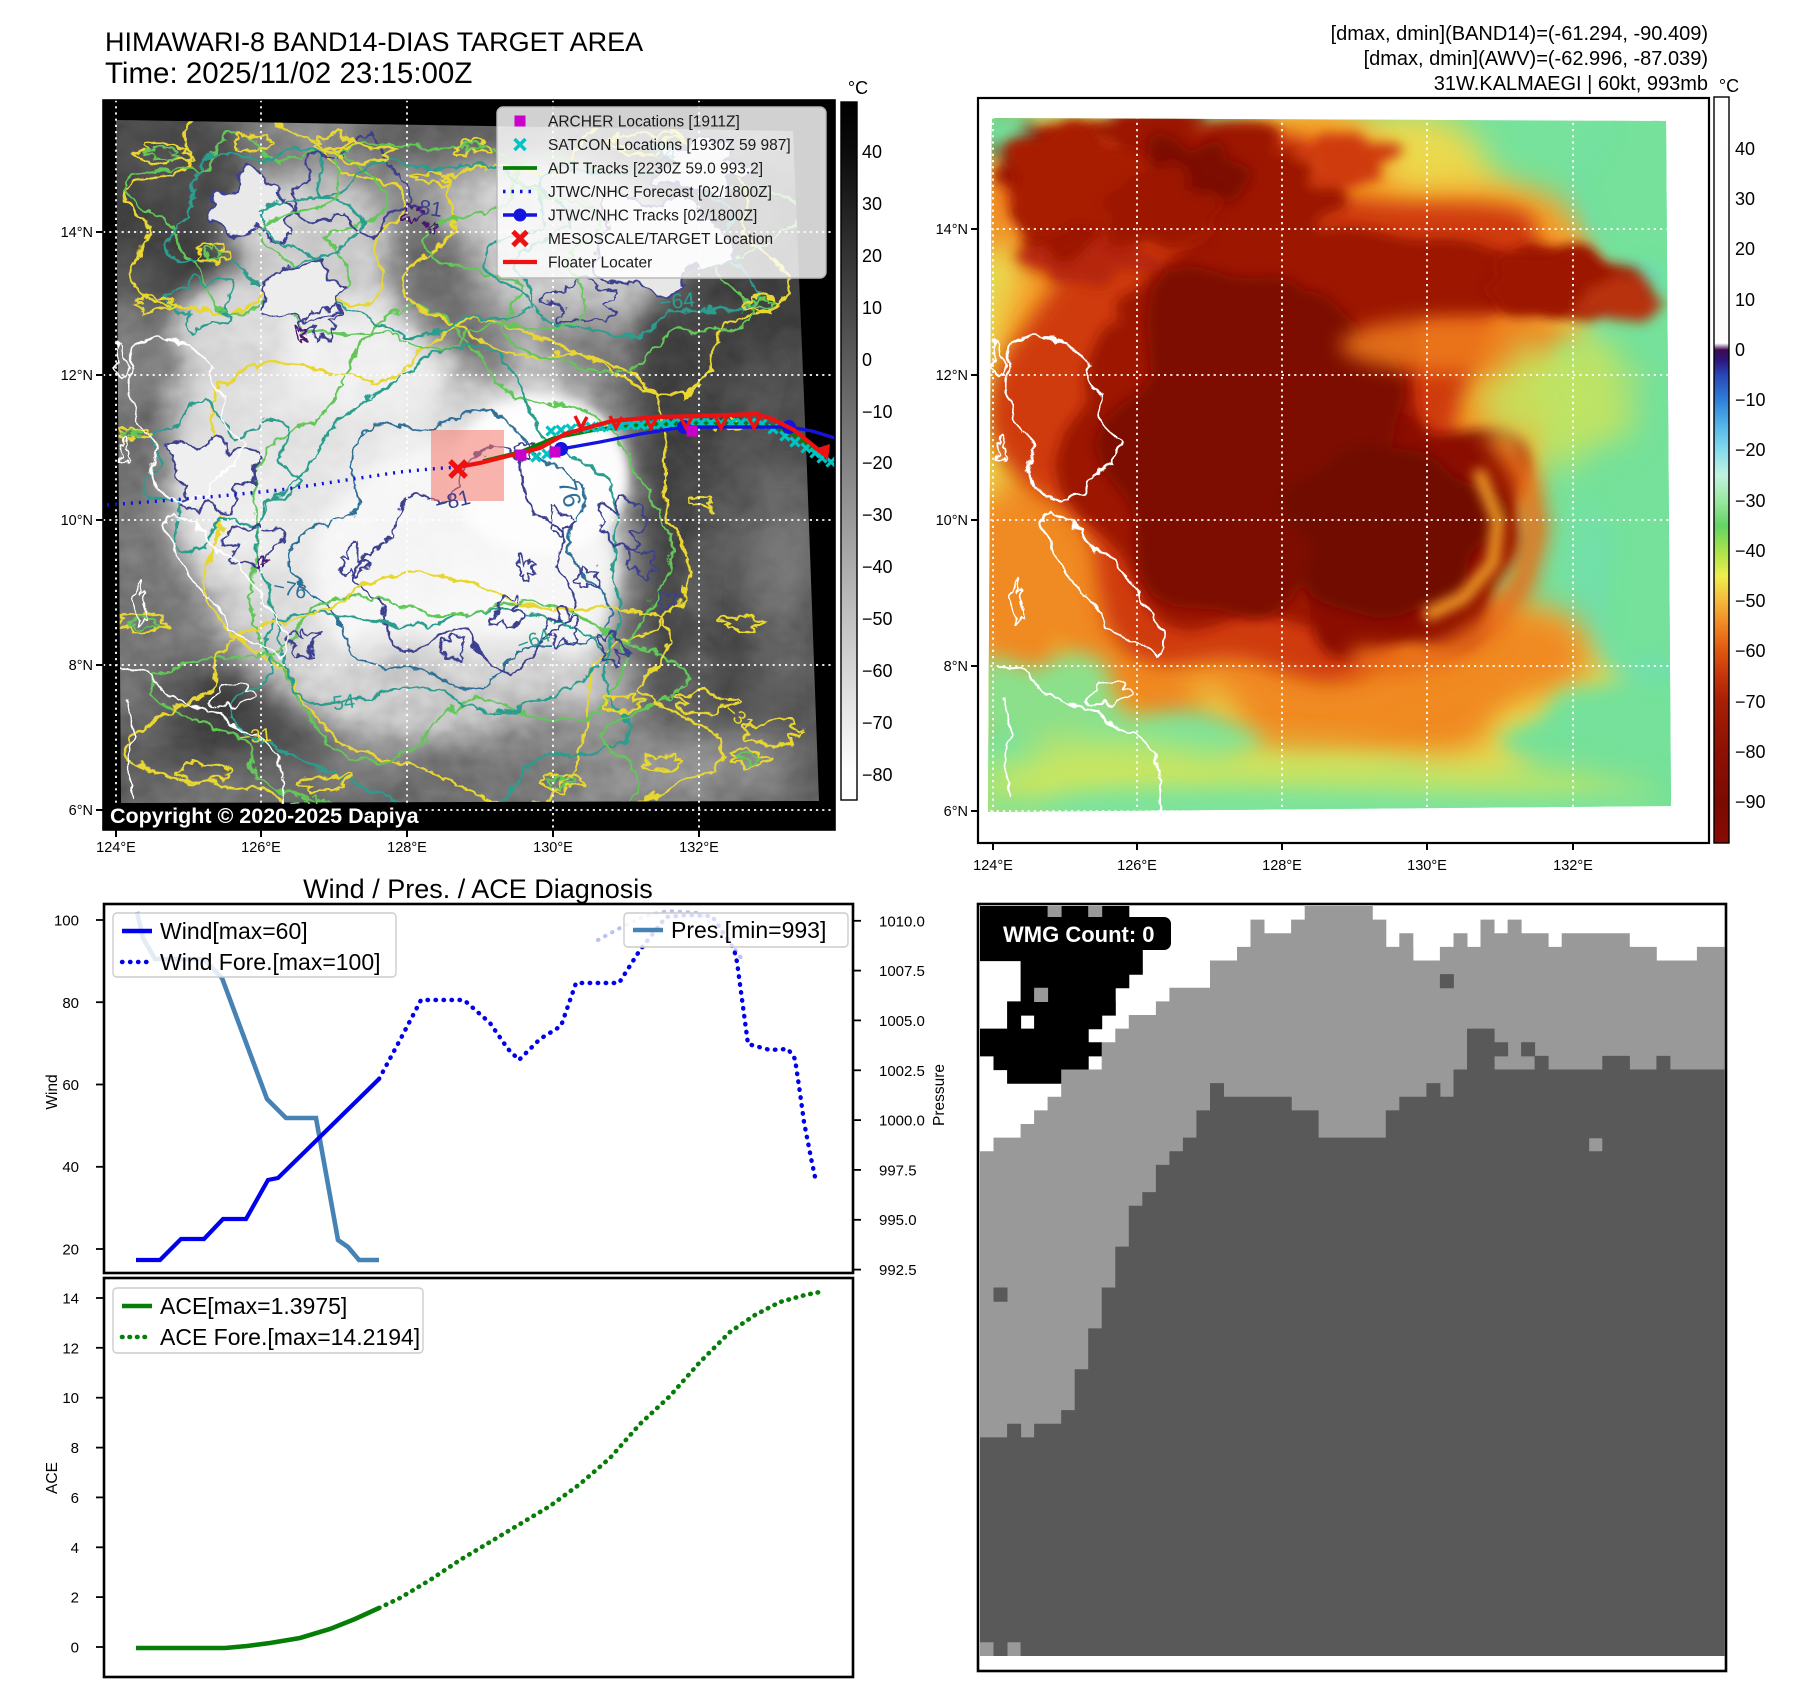 The image size is (1797, 1695). Describe the element at coordinates (898, 1270) in the screenshot. I see `svg-text: 992.5` at that location.